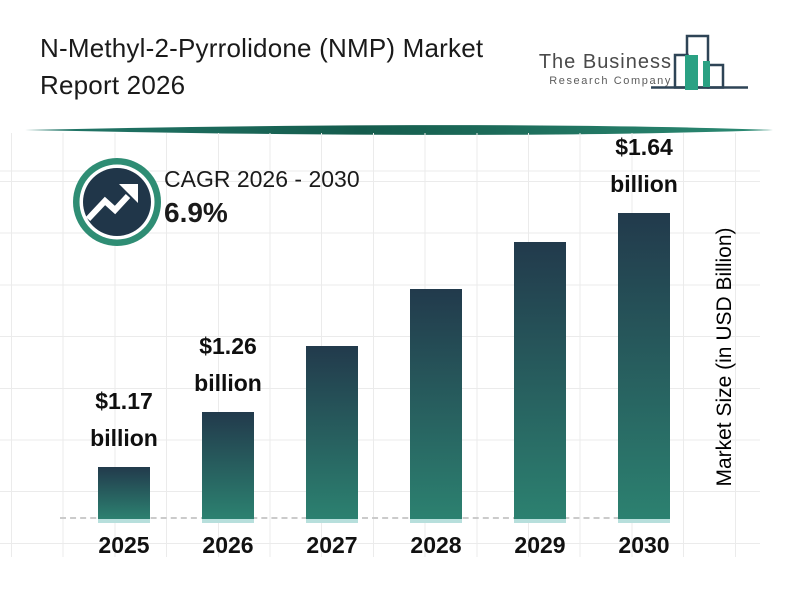  I want to click on page-title-line2: Report 2026, so click(113, 85).